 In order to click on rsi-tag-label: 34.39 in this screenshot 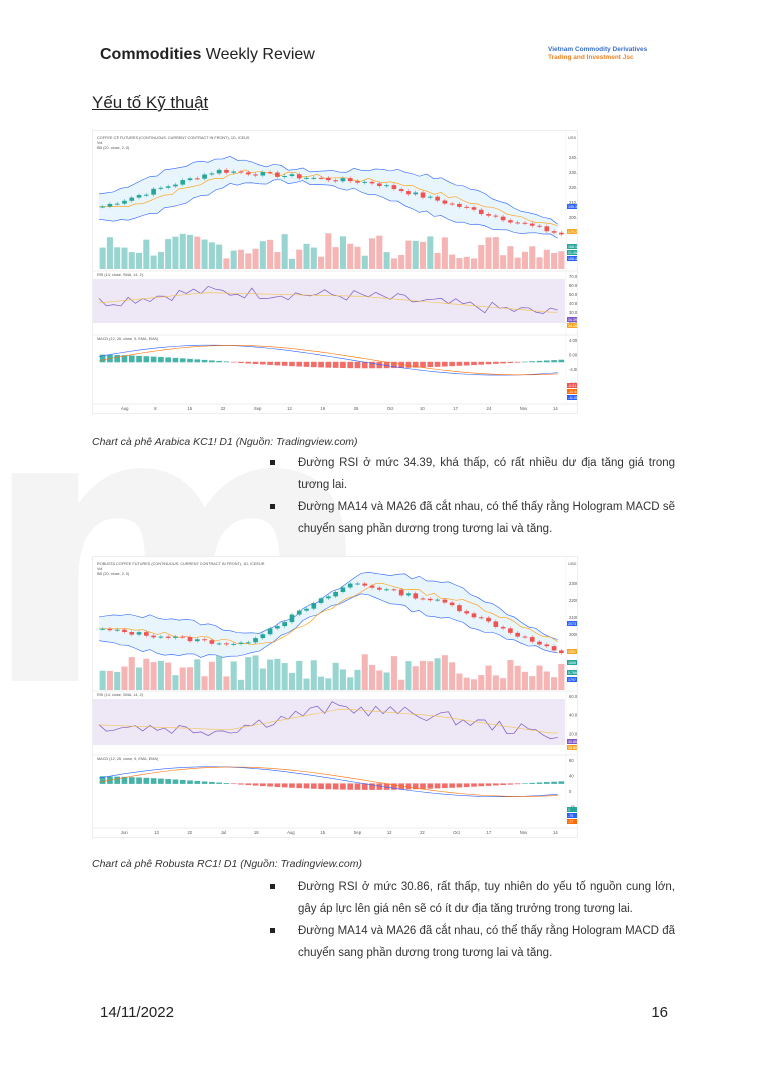, I will do `click(572, 320)`.